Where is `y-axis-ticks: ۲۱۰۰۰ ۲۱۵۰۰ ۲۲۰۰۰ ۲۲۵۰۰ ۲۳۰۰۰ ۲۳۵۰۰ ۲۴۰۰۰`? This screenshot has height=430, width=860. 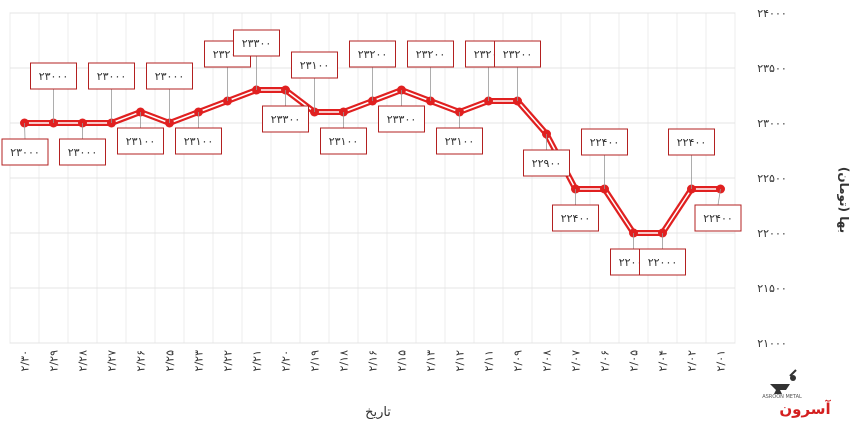
y-axis-ticks: ۲۱۰۰۰ ۲۱۵۰۰ ۲۲۰۰۰ ۲۲۵۰۰ ۲۳۰۰۰ ۲۳۵۰۰ ۲۴۰۰۰ is located at coordinates (772, 178).